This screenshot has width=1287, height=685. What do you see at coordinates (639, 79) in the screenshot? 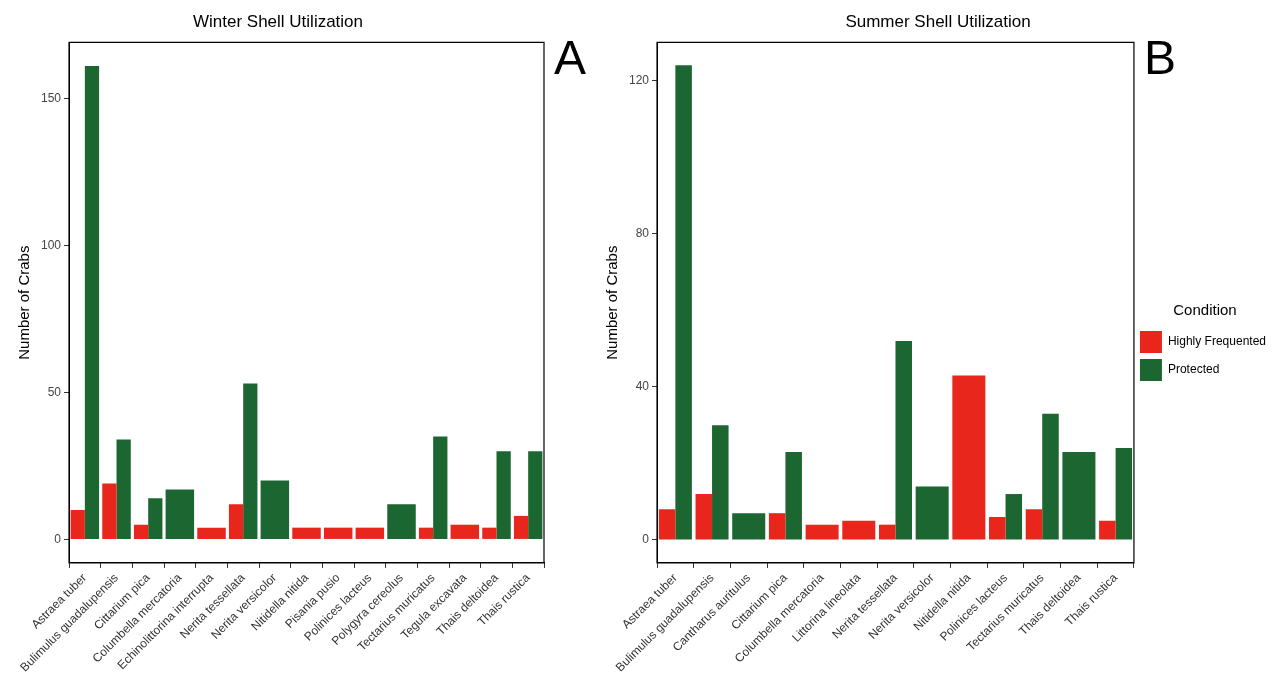
I see `y-tick-label: 120` at bounding box center [639, 79].